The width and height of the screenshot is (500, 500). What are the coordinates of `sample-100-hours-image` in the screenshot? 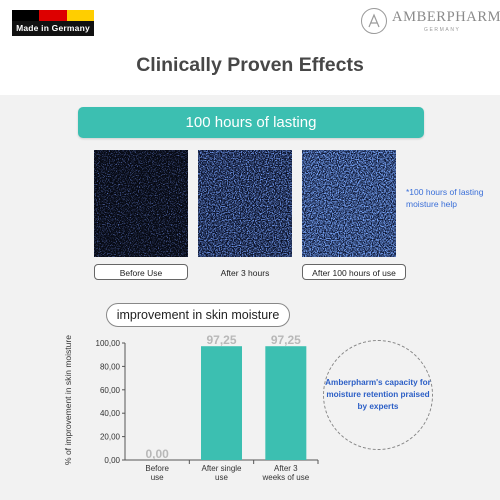 It's located at (349, 203).